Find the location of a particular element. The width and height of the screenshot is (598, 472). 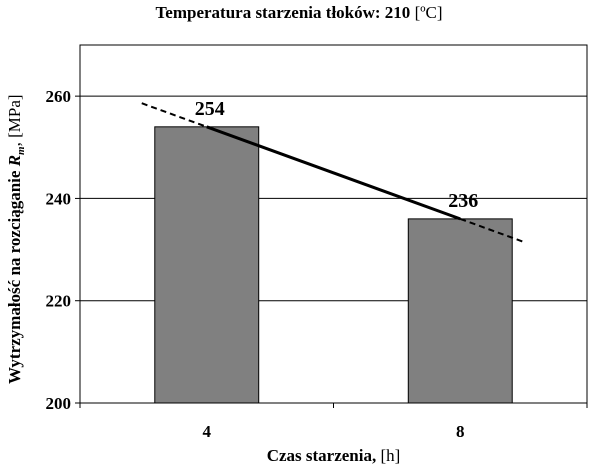

trendline-extension-right is located at coordinates (492, 230).